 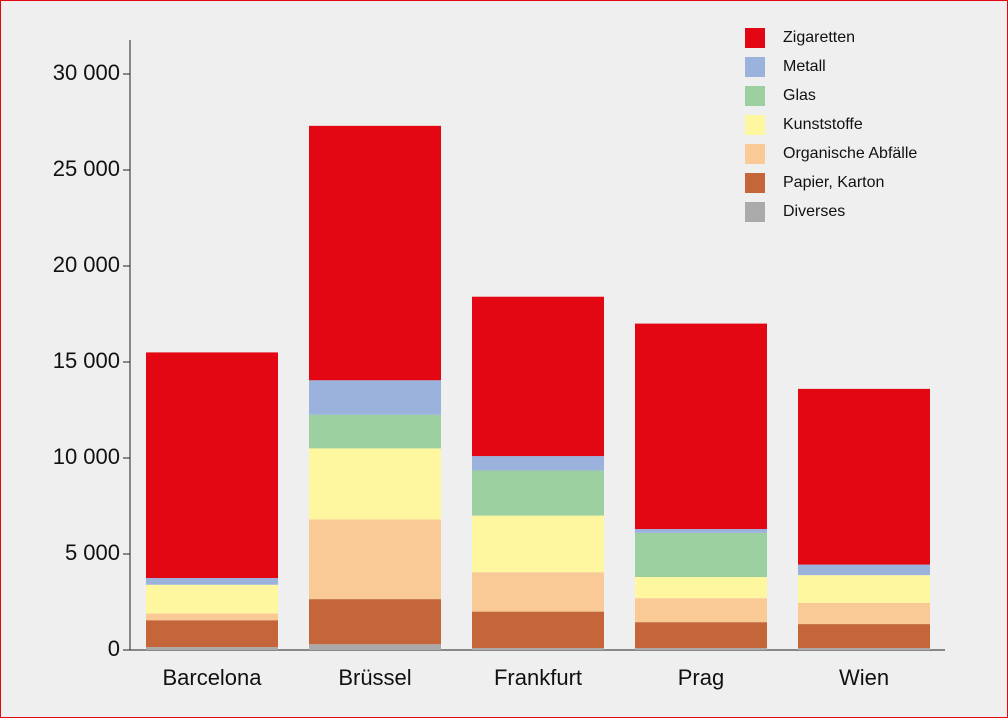 I want to click on y-tick-label: 15 000, so click(x=86, y=360).